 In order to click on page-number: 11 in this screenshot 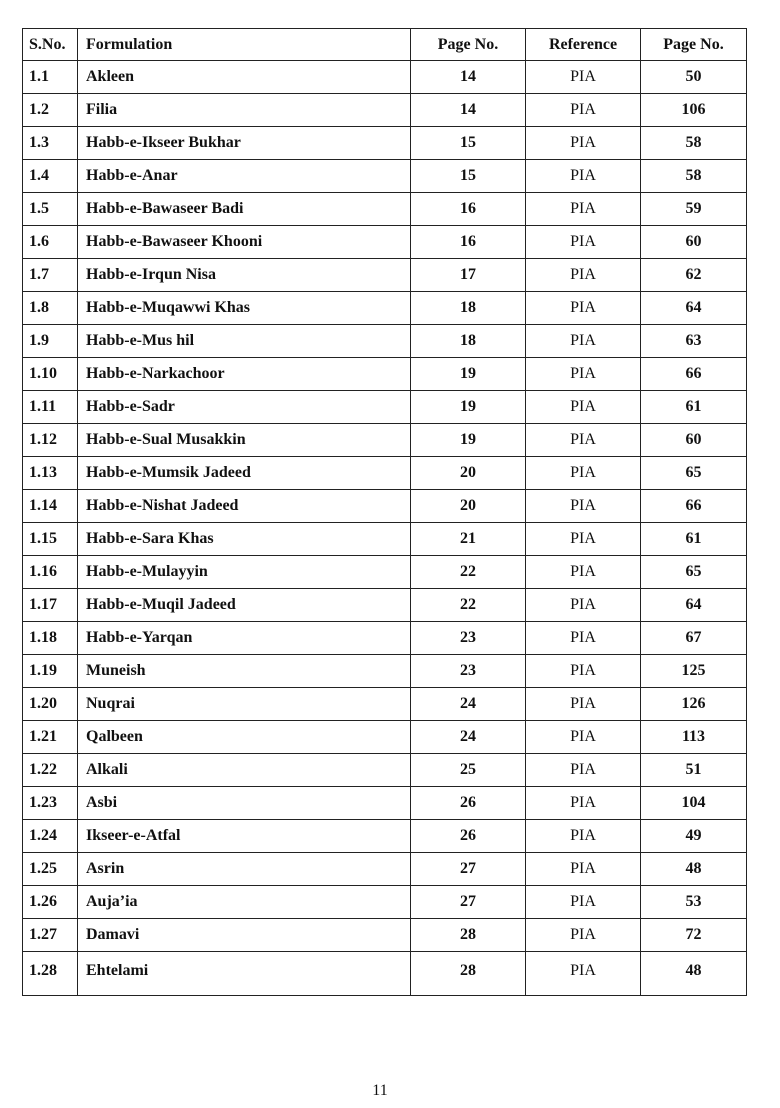, I will do `click(380, 1090)`.